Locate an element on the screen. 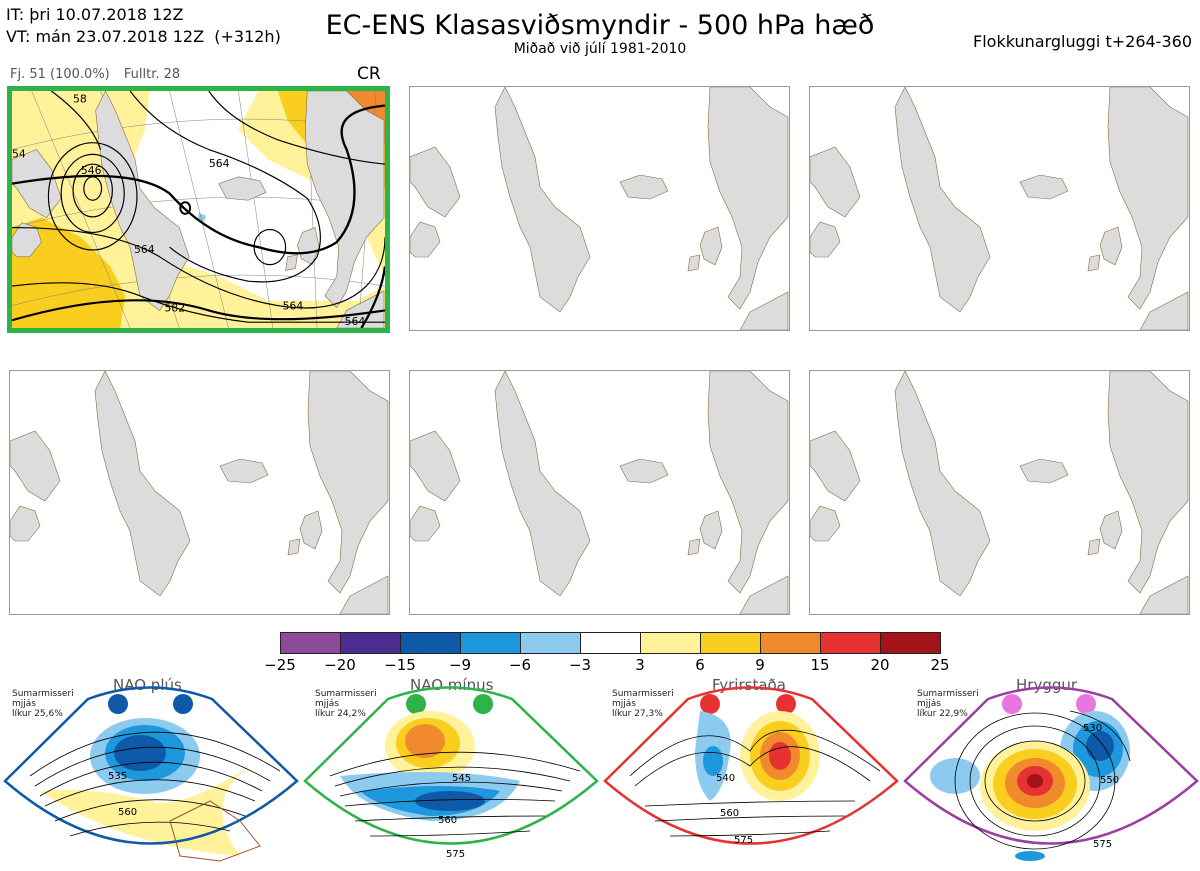 This screenshot has width=1200, height=871. regime-map: 530 550 575 is located at coordinates (1051, 773).